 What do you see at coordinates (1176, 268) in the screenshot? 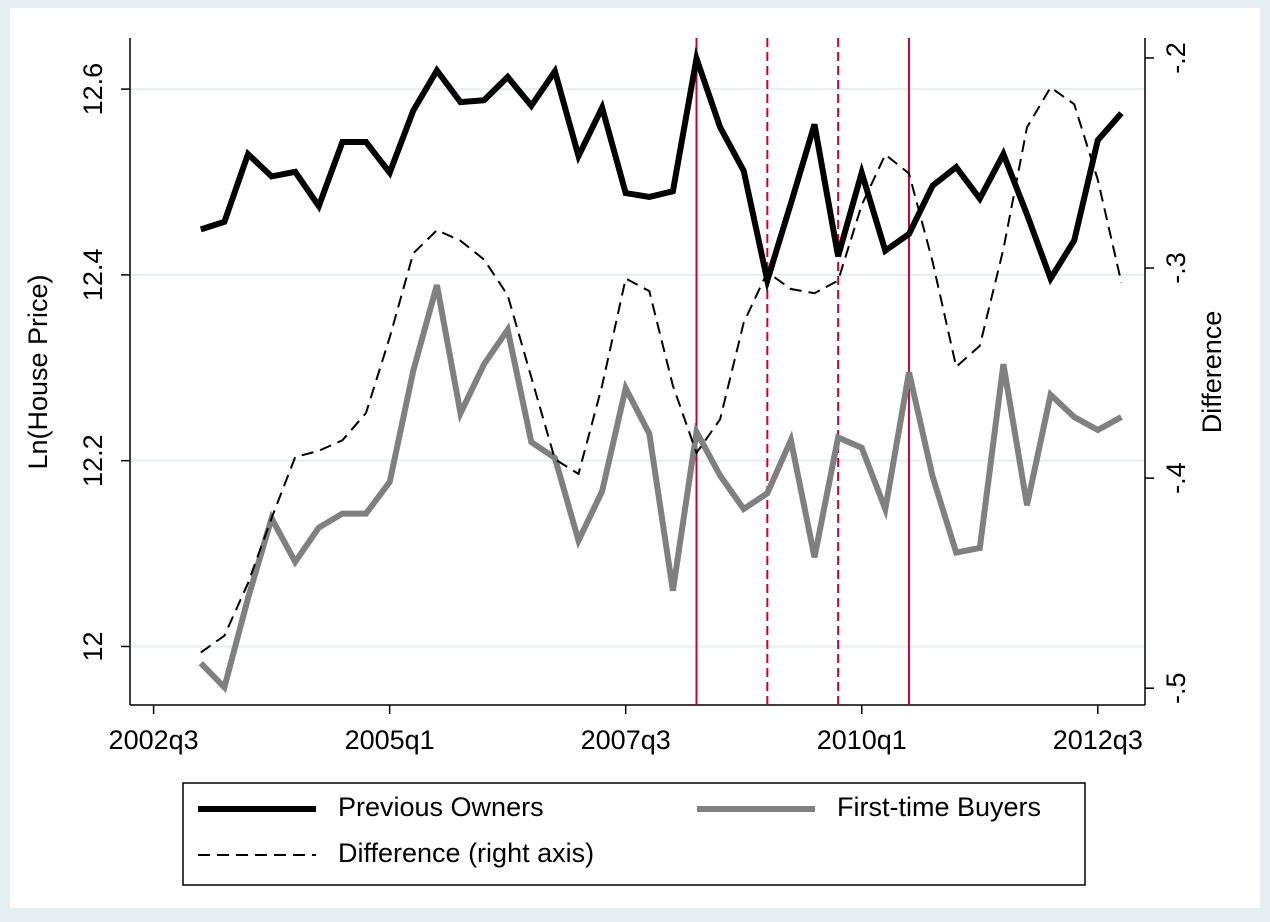
I see `y2-tick-label: -.3` at bounding box center [1176, 268].